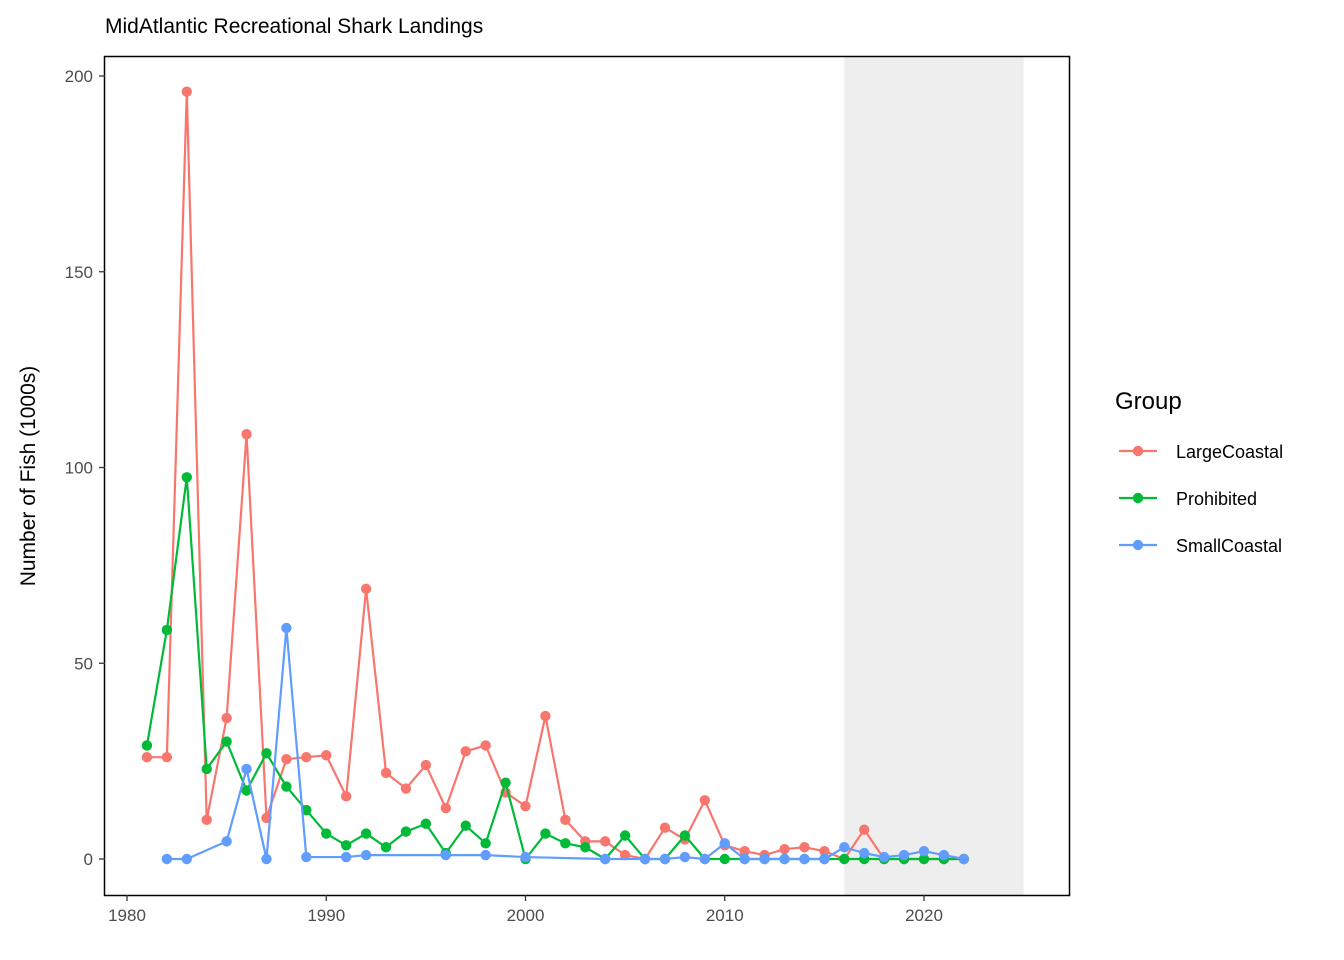 This screenshot has width=1344, height=960. Describe the element at coordinates (28, 476) in the screenshot. I see `y-axis-title: Number of Fish (1000s)` at that location.